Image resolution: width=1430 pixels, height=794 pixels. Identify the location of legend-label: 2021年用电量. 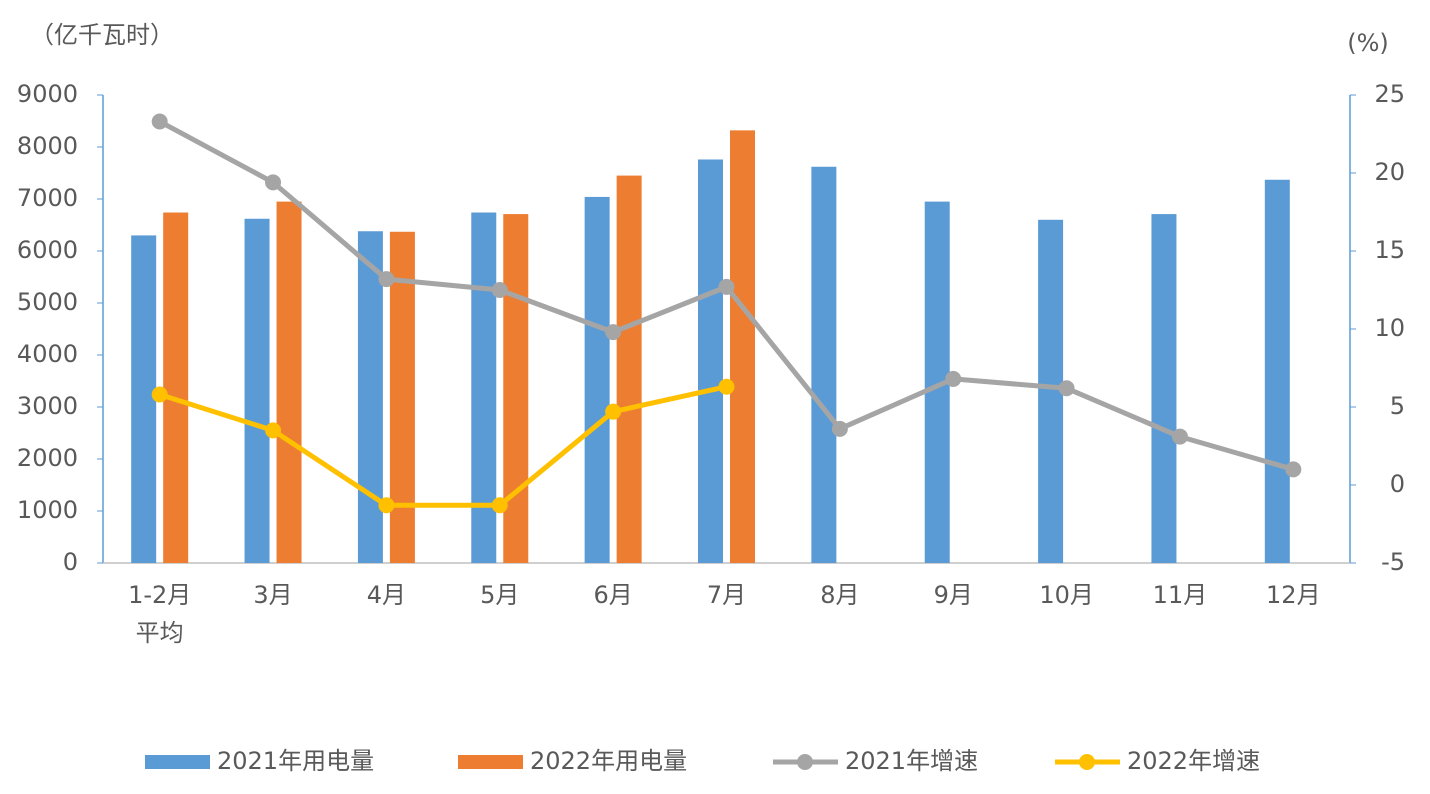
(295, 761).